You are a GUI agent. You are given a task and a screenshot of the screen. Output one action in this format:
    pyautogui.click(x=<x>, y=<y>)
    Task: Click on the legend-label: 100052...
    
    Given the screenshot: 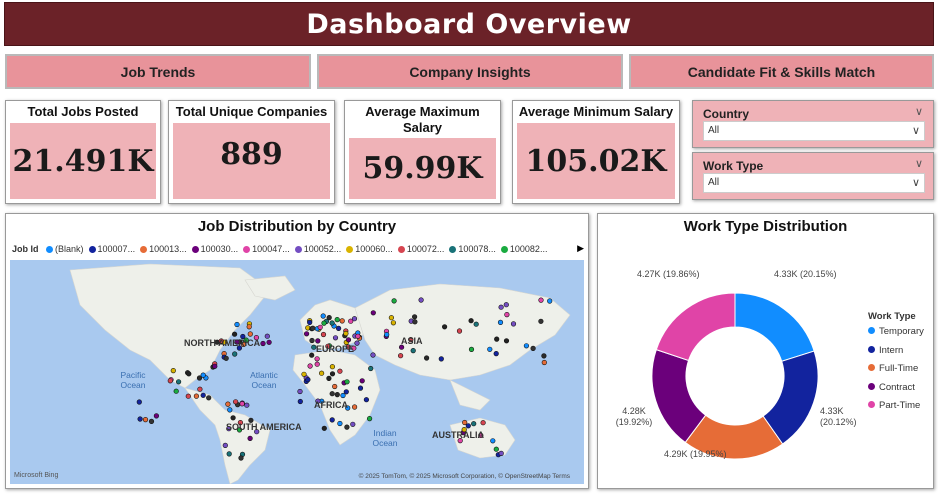 What is the action you would take?
    pyautogui.click(x=322, y=249)
    